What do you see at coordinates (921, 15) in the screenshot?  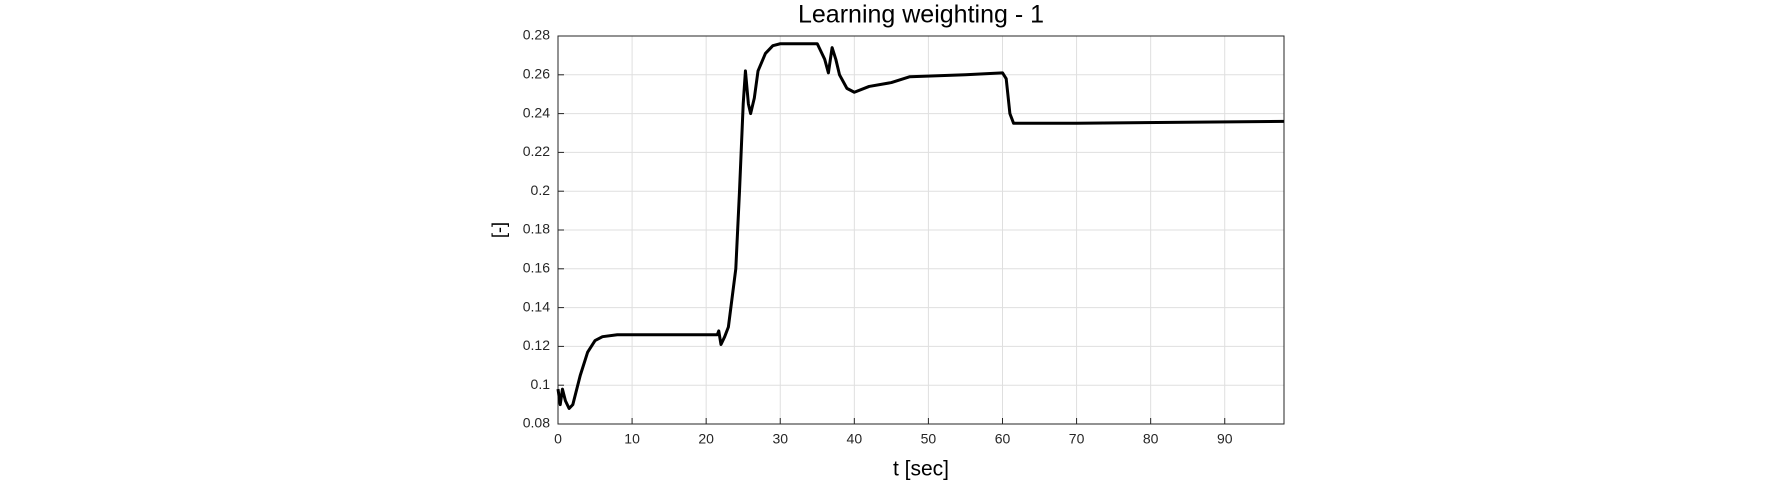 I see `chart-title: Learning weighting - 1` at bounding box center [921, 15].